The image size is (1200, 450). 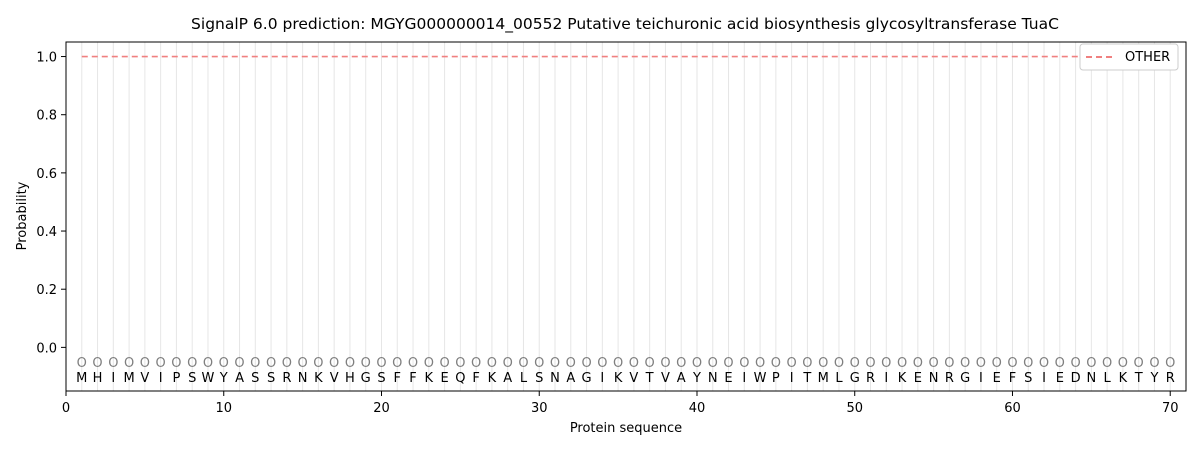 I want to click on residue-label-52: I, so click(x=886, y=378).